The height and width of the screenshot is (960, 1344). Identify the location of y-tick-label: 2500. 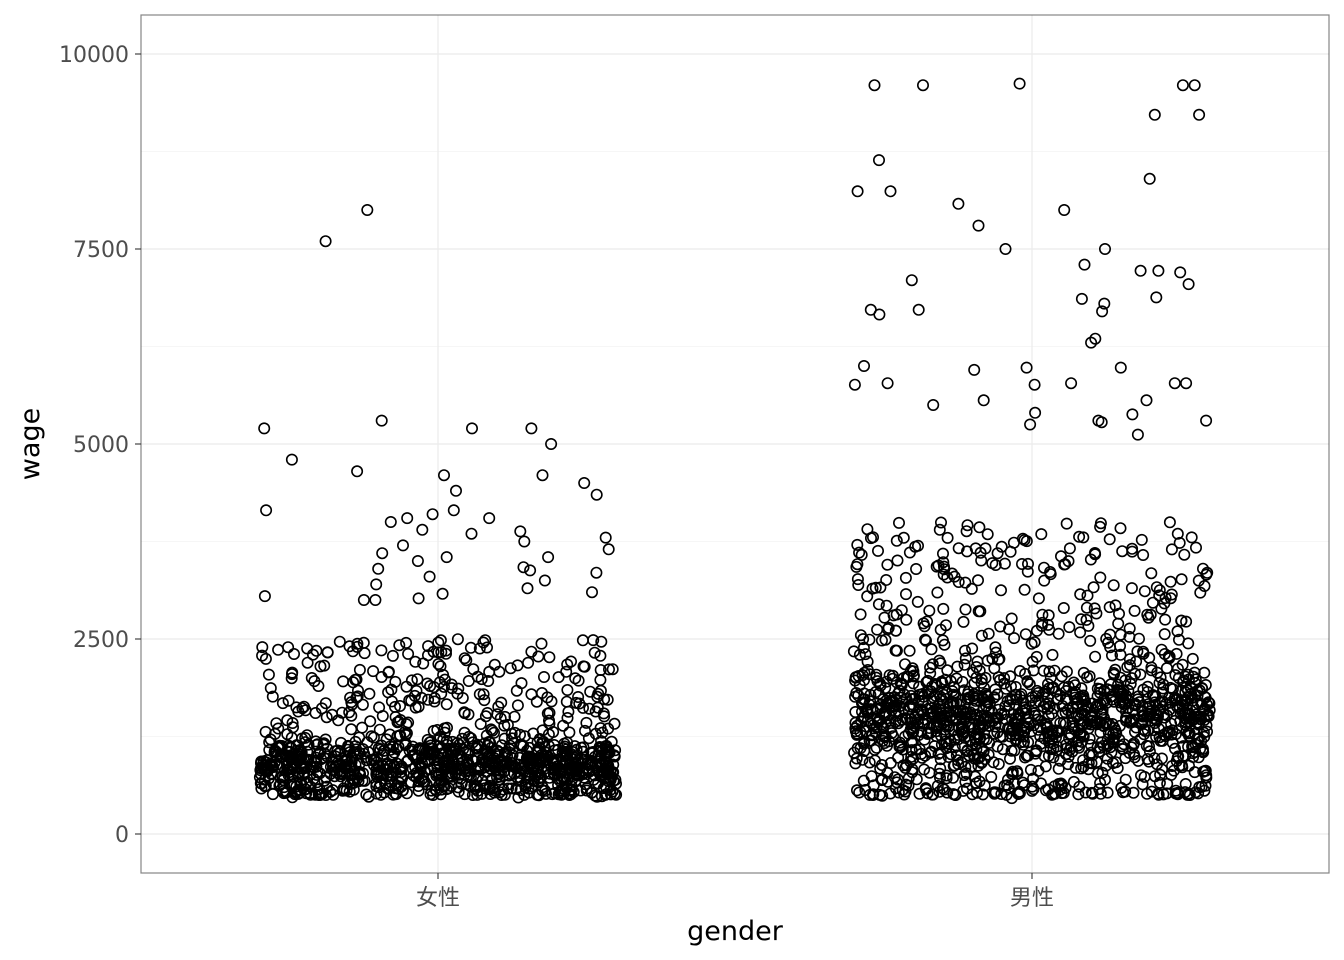
(101, 640).